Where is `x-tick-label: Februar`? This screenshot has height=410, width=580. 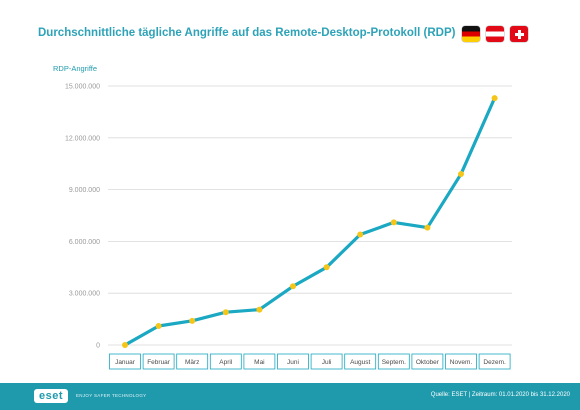
x-tick-label: Februar is located at coordinates (159, 362).